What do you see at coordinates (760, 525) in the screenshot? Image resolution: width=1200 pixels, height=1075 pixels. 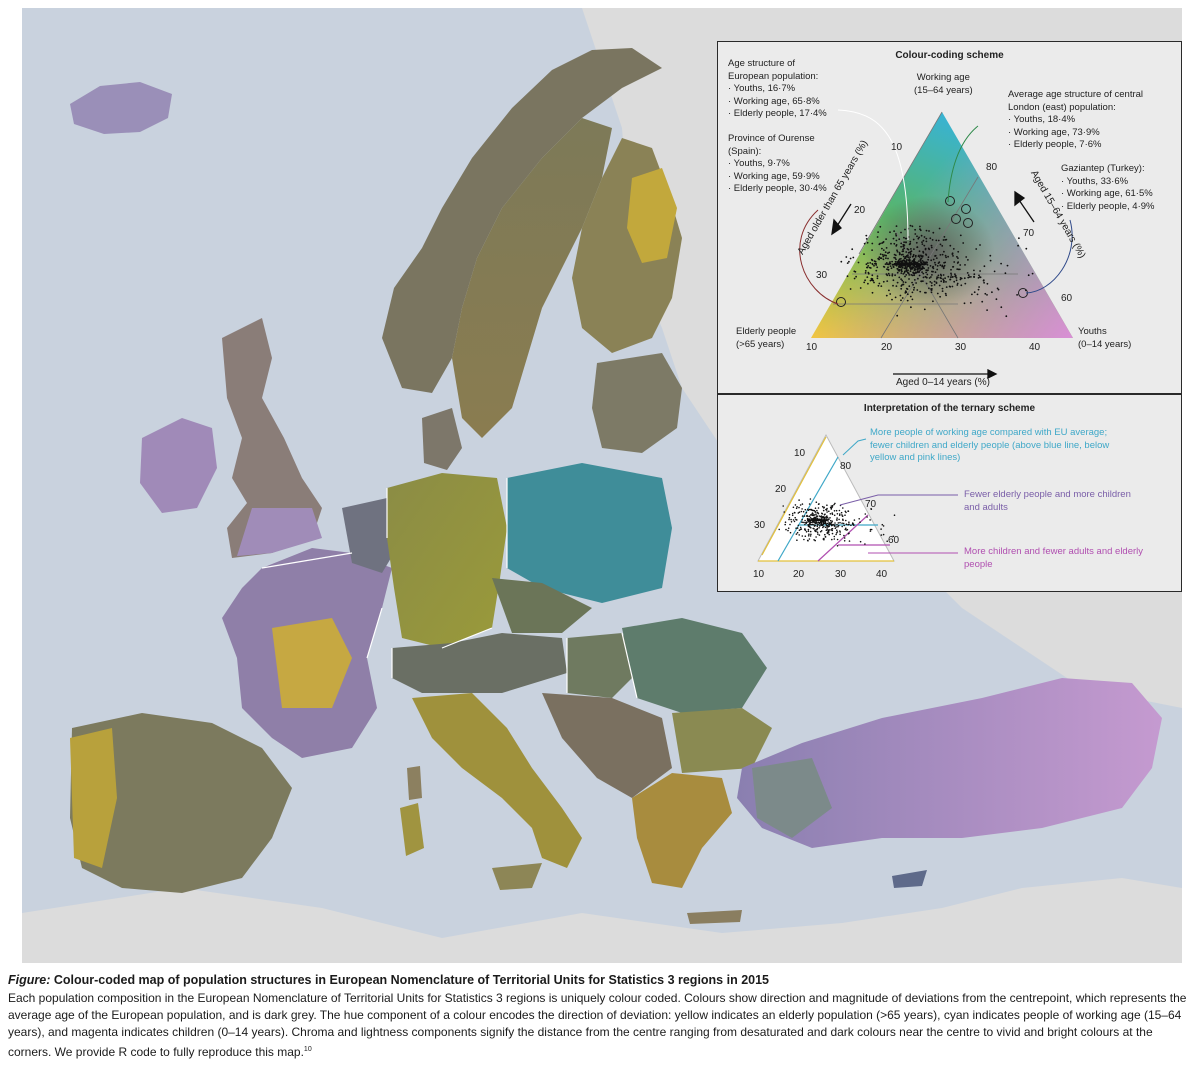 I see `mini-tick-left-30: 30` at bounding box center [760, 525].